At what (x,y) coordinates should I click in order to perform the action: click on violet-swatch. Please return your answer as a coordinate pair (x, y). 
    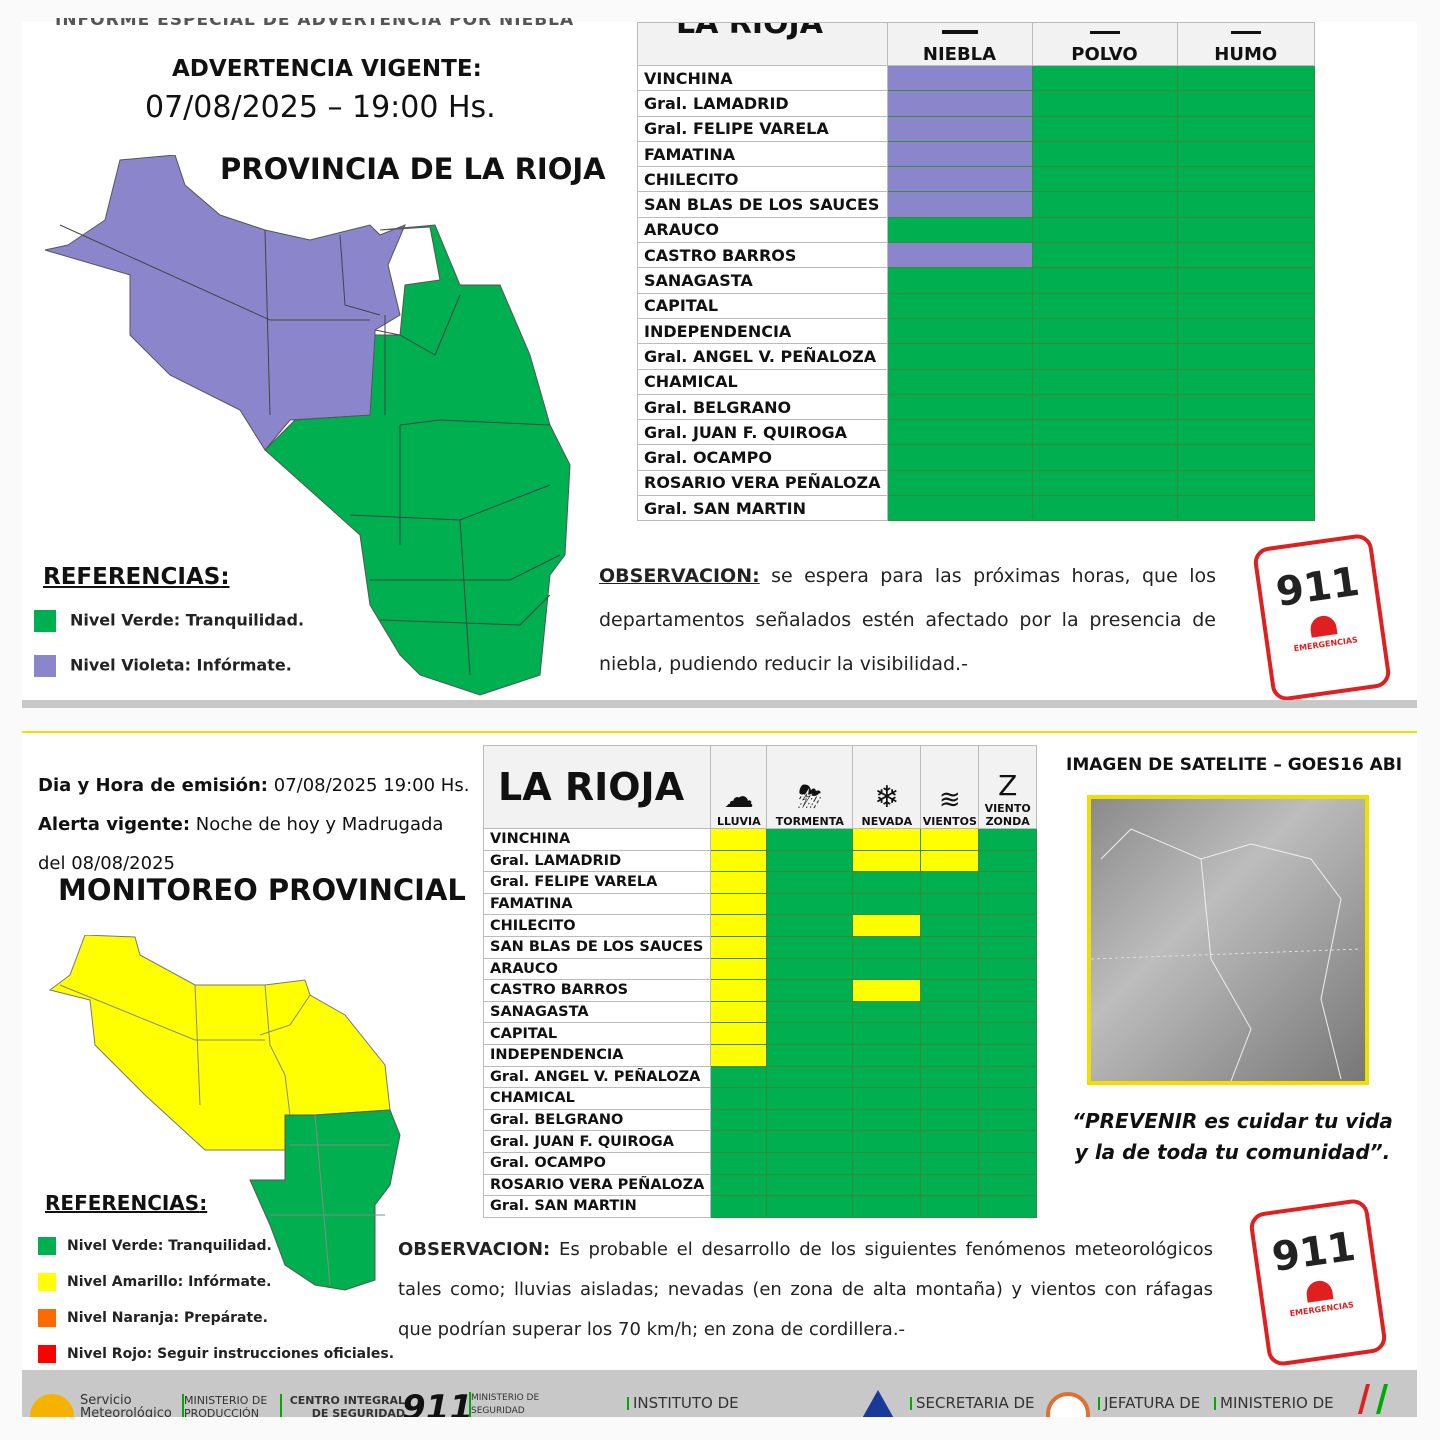
    Looking at the image, I should click on (45, 666).